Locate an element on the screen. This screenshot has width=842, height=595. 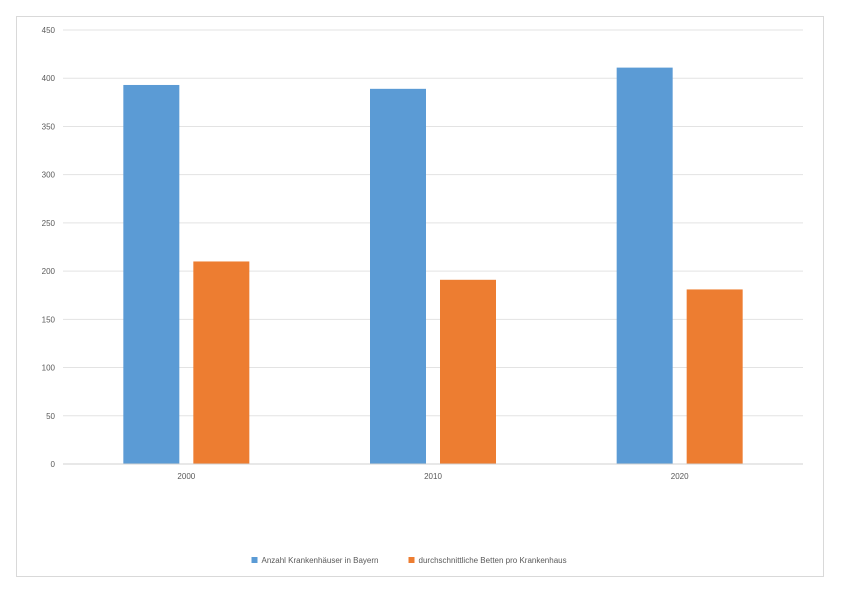
x-axis-tick-labels: 2000 2010 2020 is located at coordinates (433, 476).